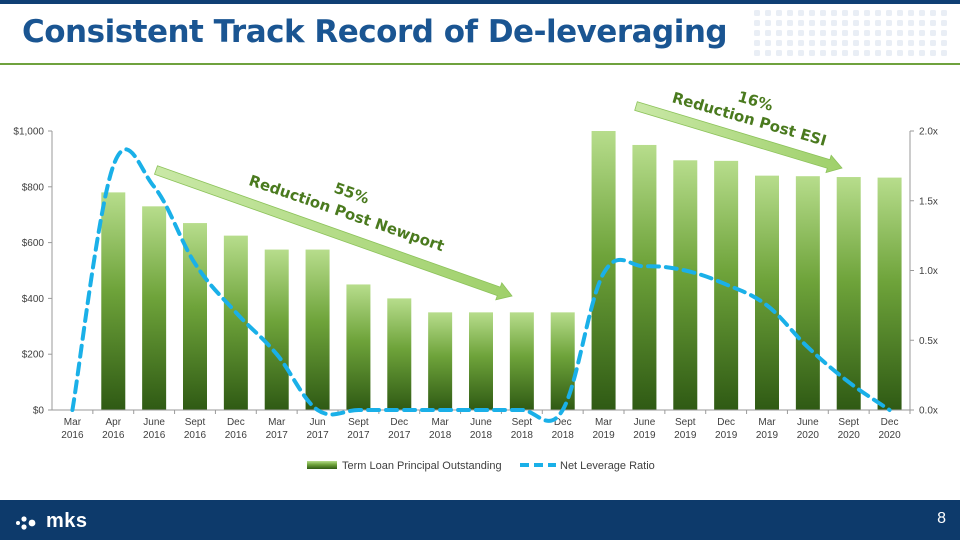  What do you see at coordinates (928, 411) in the screenshot?
I see `right-tick-label: 0.0x` at bounding box center [928, 411].